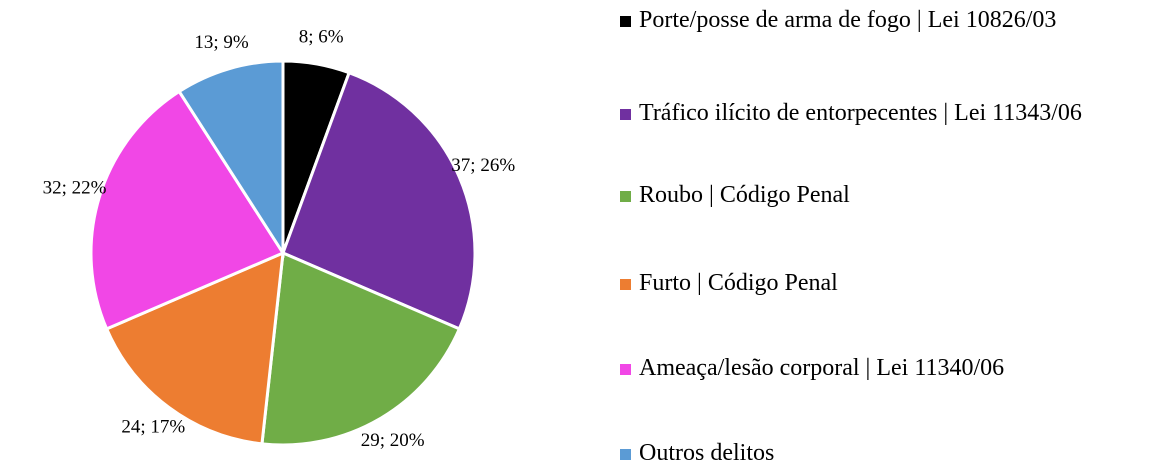 The width and height of the screenshot is (1176, 470). Describe the element at coordinates (738, 283) in the screenshot. I see `legend-label: Furto | Código Penal` at that location.